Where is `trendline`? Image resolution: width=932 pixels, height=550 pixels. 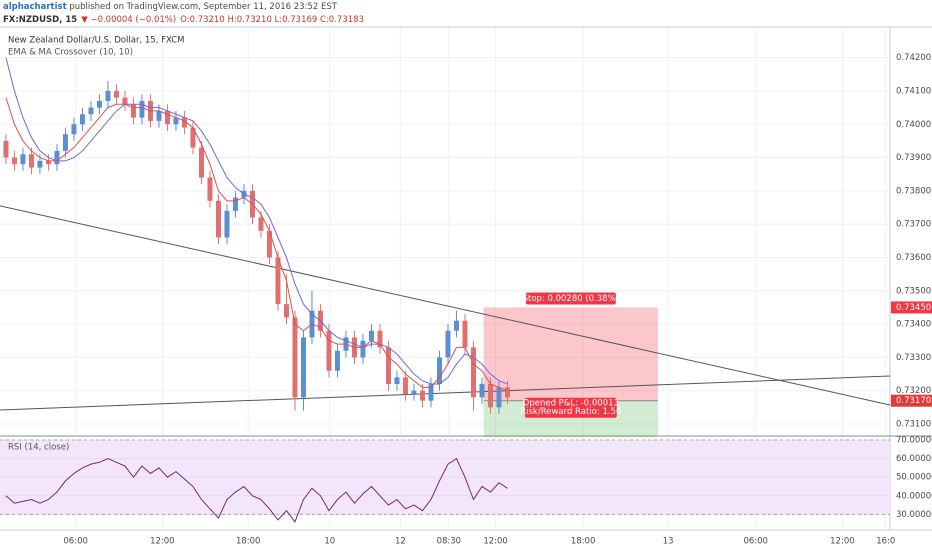
trendline is located at coordinates (445, 393).